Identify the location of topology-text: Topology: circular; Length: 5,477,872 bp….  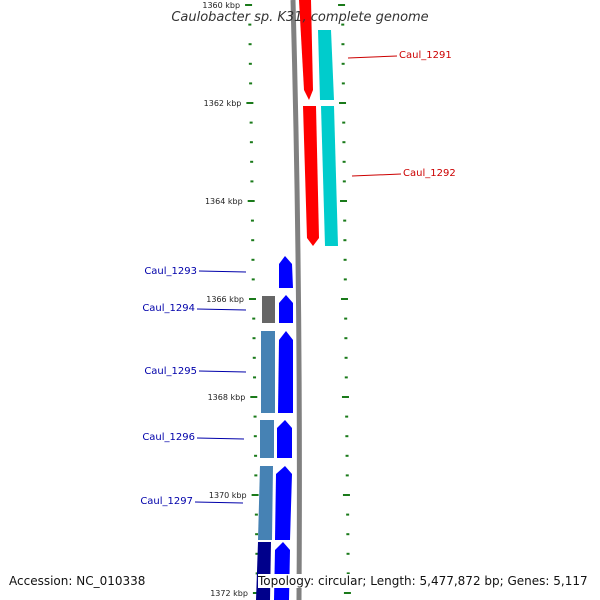
(423, 581).